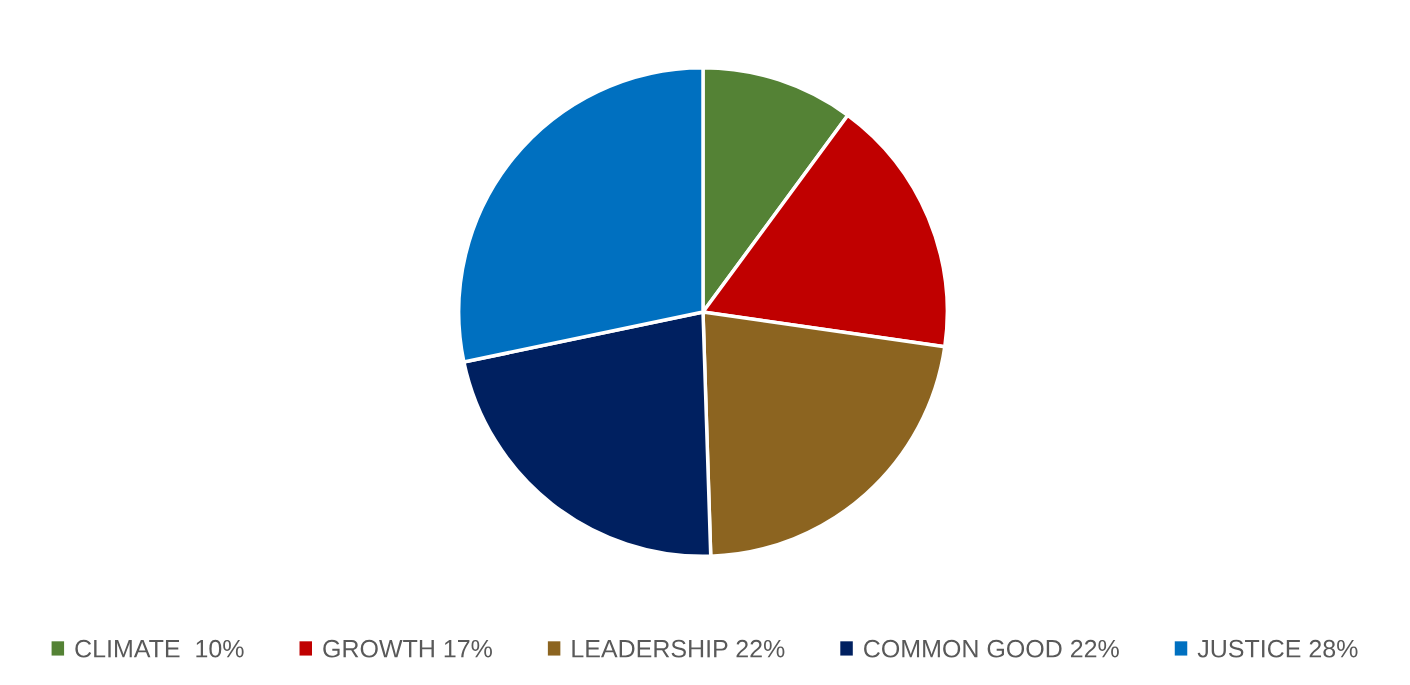 The image size is (1410, 685). I want to click on legend-label: COMMON GOOD 22%, so click(991, 648).